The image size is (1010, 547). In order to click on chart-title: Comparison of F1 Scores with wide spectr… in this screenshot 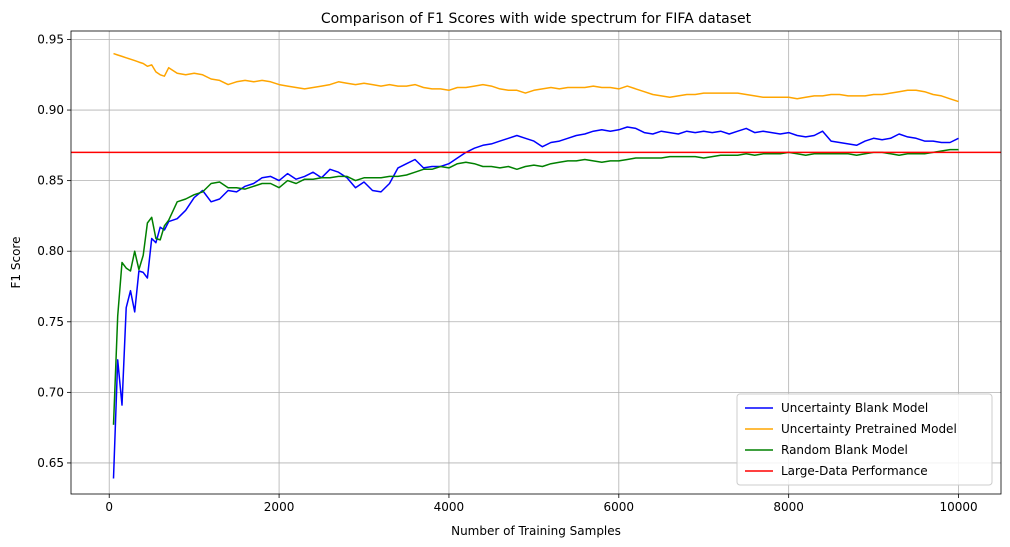, I will do `click(536, 19)`.